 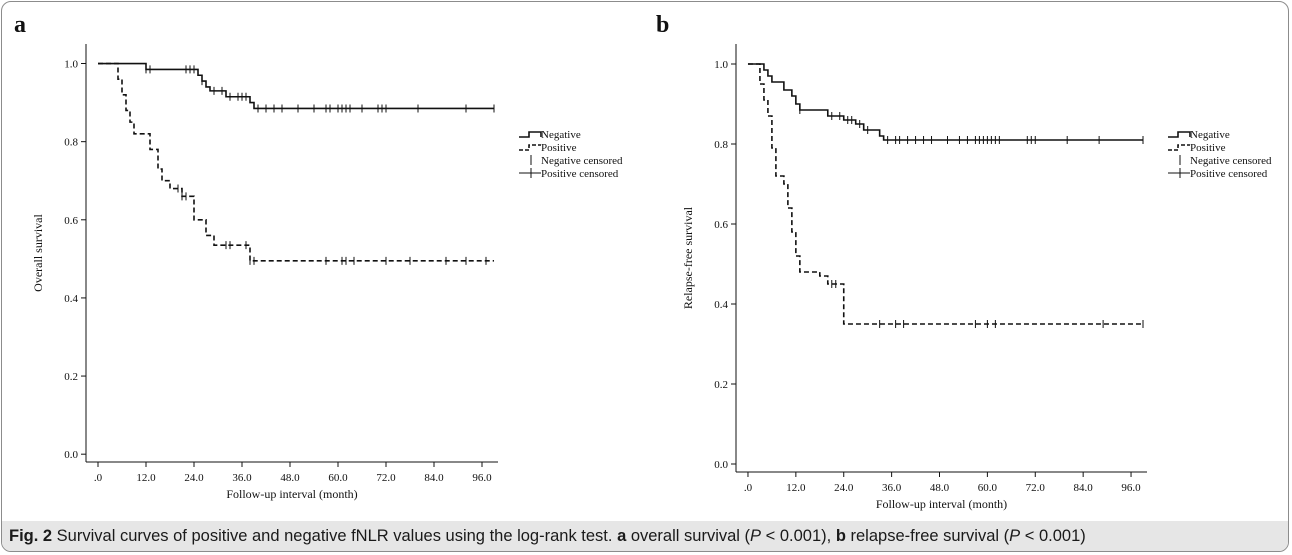 I want to click on caption-p-b: P, so click(x=1015, y=536).